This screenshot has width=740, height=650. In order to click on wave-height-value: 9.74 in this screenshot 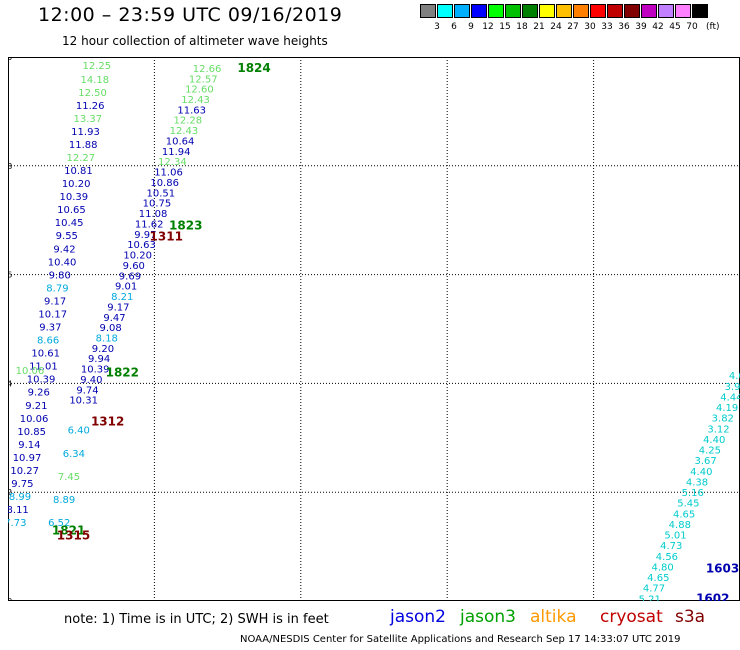, I will do `click(87, 390)`.